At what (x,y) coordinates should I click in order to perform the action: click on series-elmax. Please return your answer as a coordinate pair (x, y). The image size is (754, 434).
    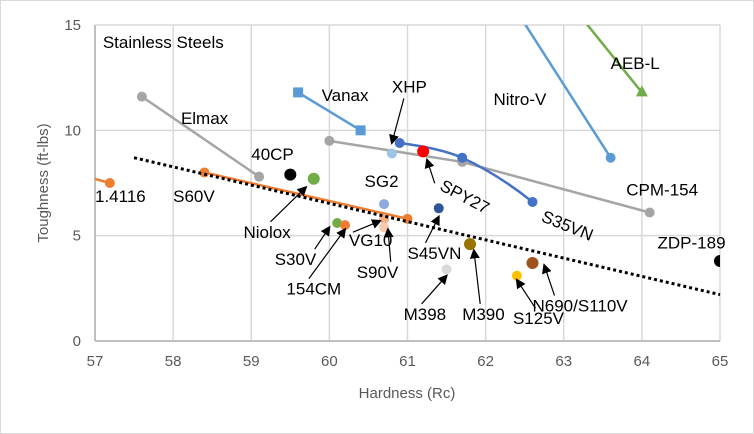
    Looking at the image, I should click on (200, 136).